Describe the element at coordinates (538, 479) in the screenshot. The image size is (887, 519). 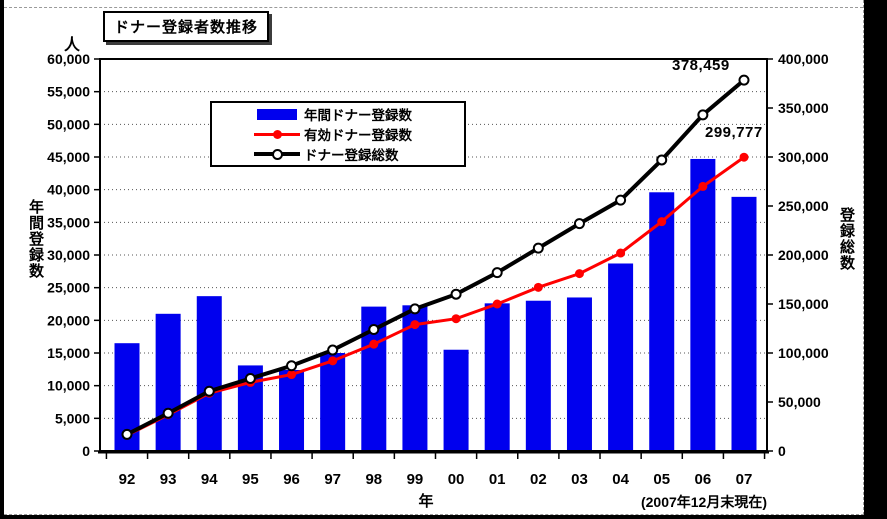
I see `x-label-02: 02` at that location.